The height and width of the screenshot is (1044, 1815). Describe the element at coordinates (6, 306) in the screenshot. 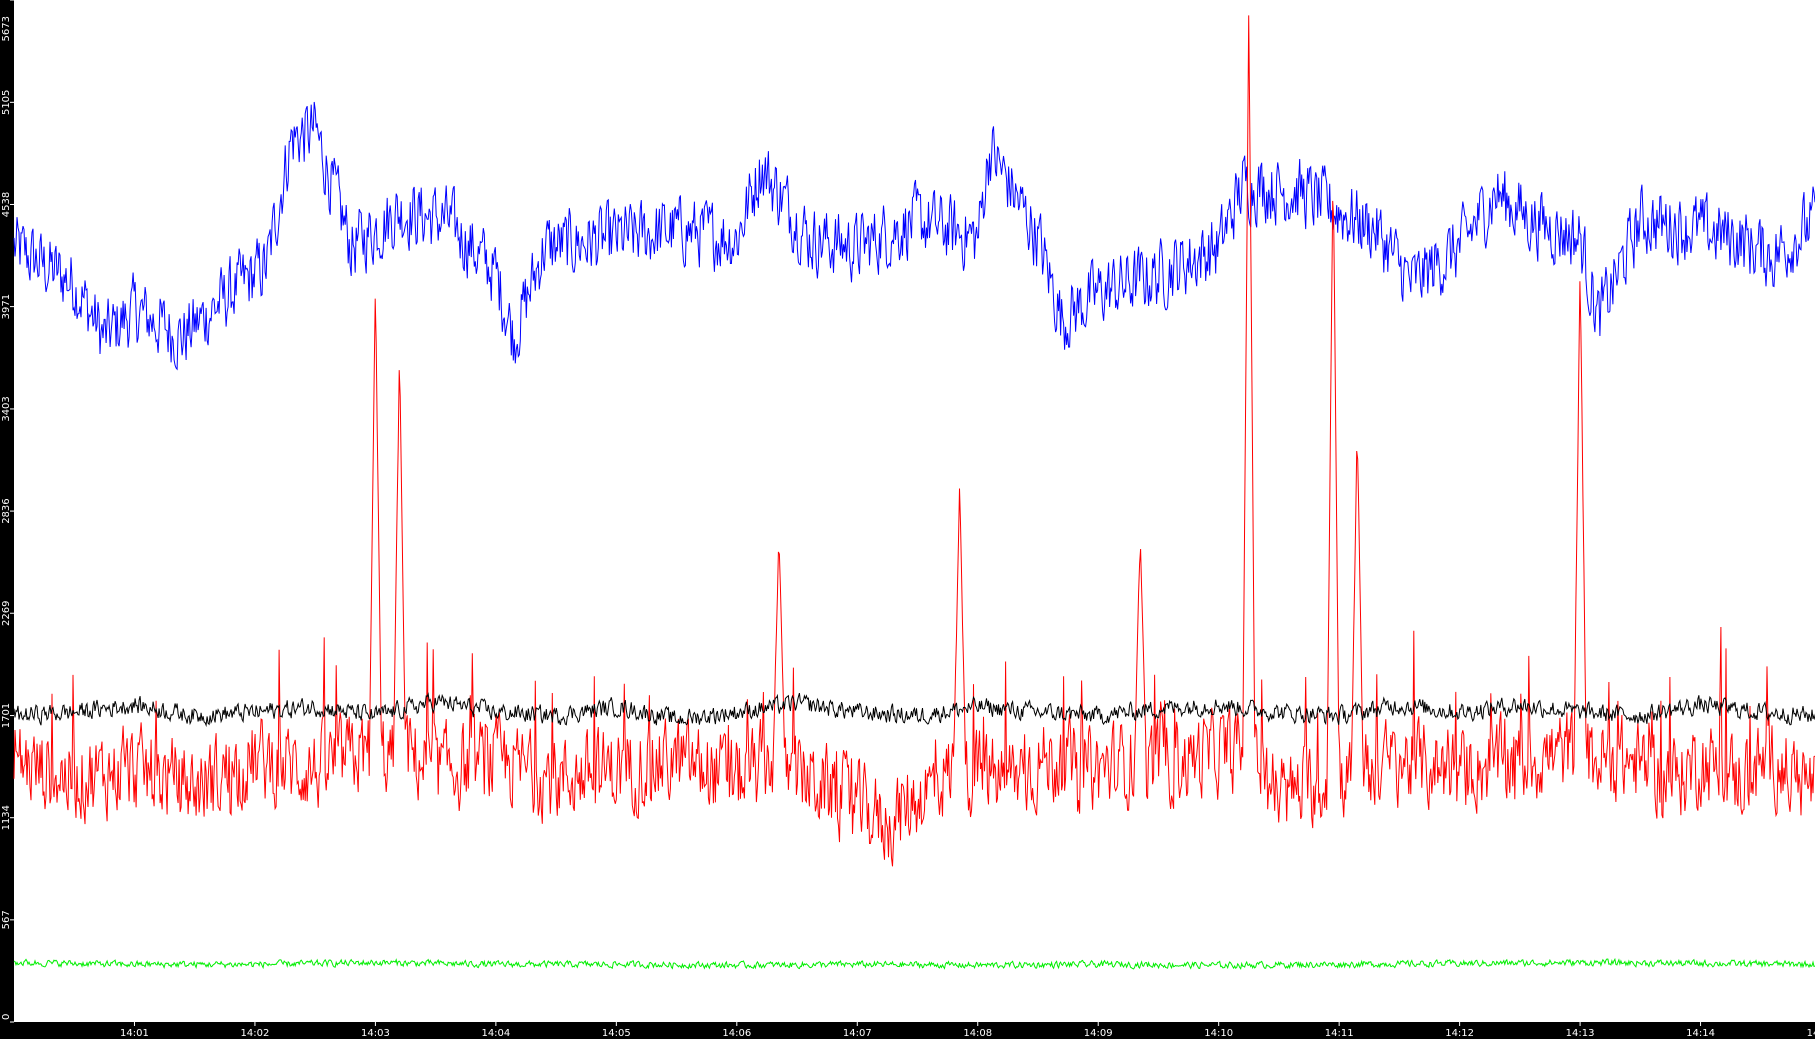

I see `y-tick-label: 3971` at that location.